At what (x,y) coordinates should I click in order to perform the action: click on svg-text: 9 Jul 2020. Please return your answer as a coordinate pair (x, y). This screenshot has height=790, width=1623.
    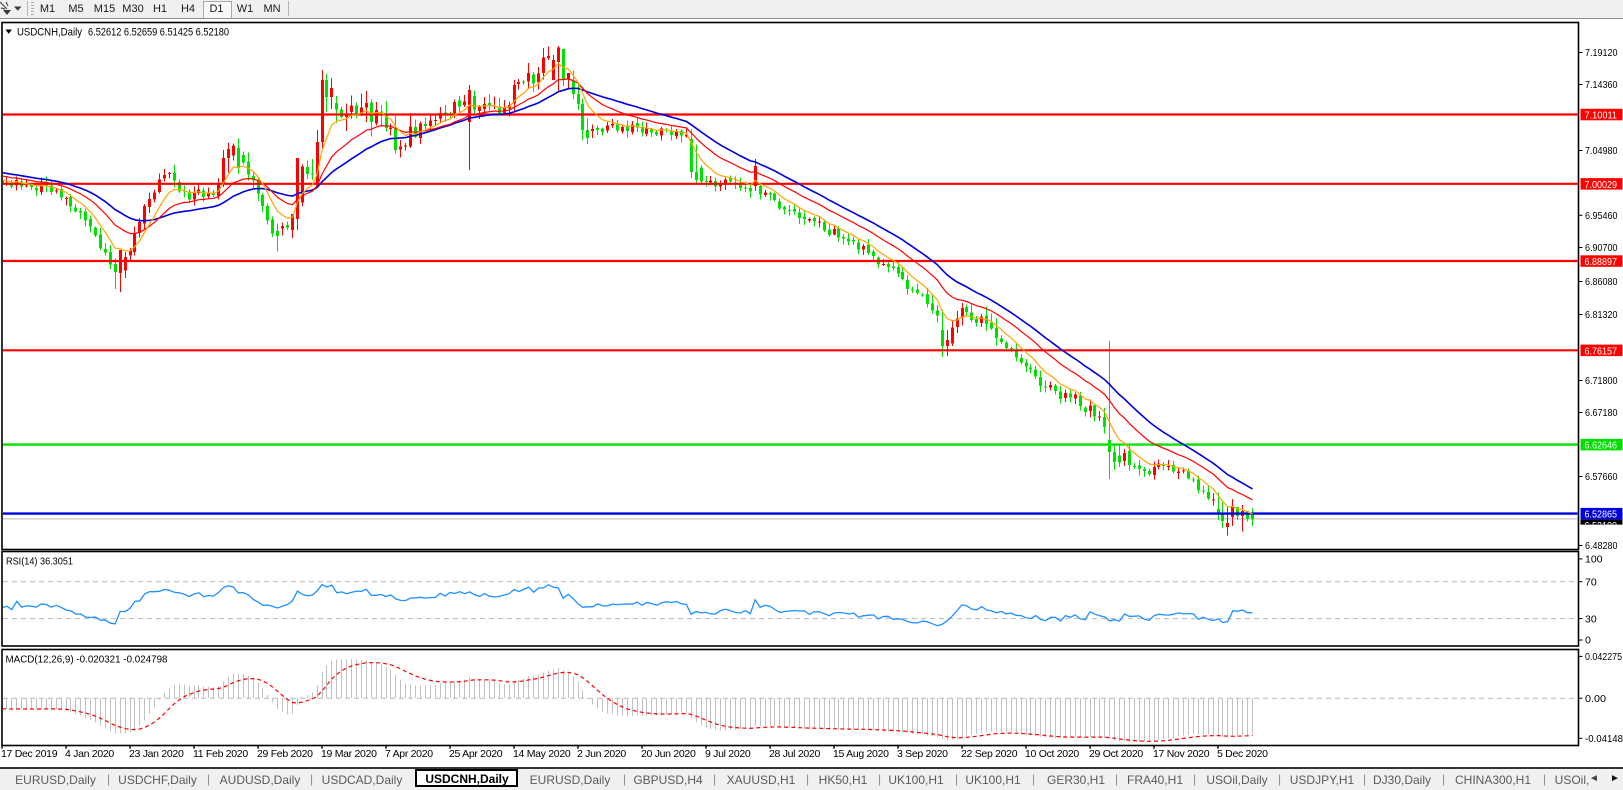
    Looking at the image, I should click on (728, 754).